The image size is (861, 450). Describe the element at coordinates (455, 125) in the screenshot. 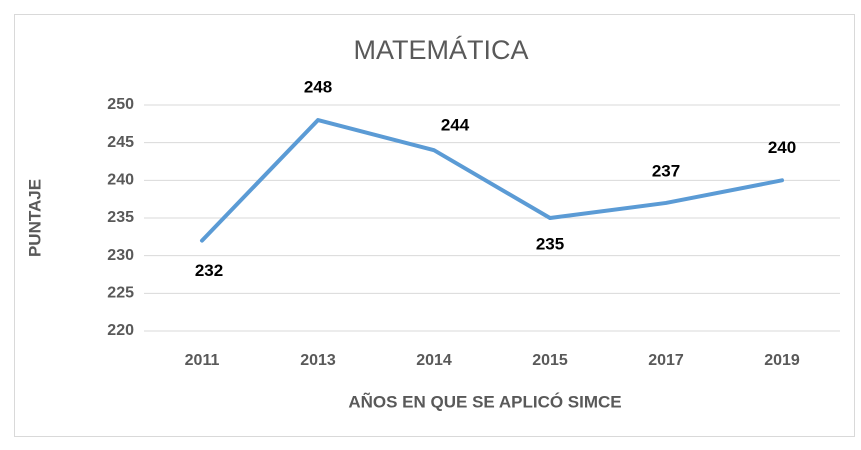

I see `data-label: 244` at that location.